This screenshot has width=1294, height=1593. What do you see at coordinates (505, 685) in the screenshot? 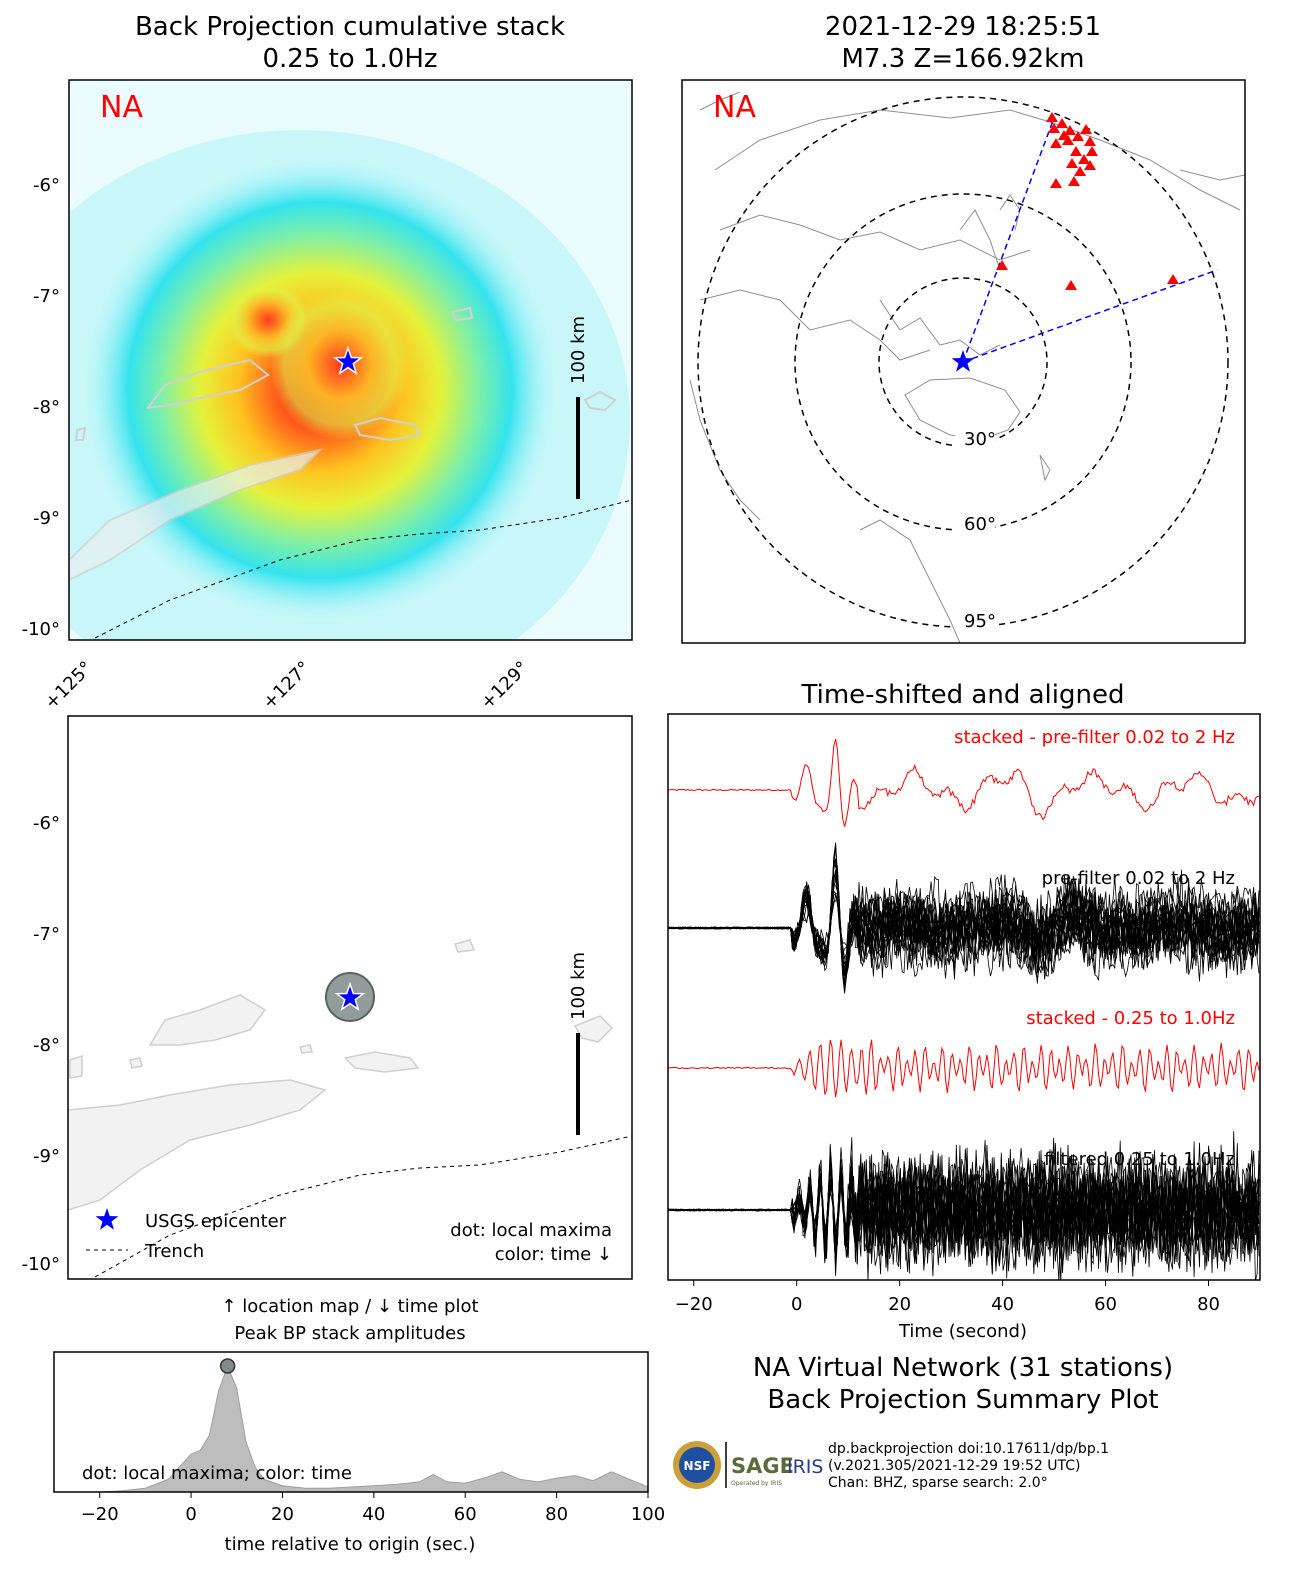
I see `bp-lon-tick-129: +129°` at bounding box center [505, 685].